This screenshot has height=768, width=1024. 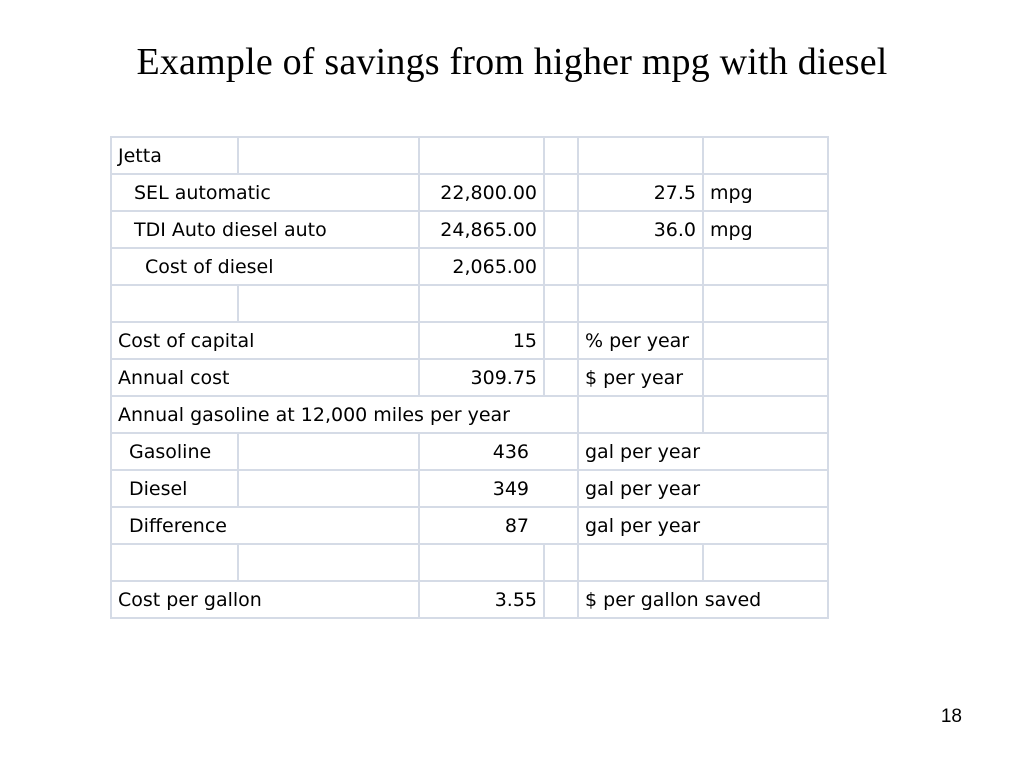 What do you see at coordinates (265, 599) in the screenshot?
I see `cost-per-gallon-label: Cost per gallon` at bounding box center [265, 599].